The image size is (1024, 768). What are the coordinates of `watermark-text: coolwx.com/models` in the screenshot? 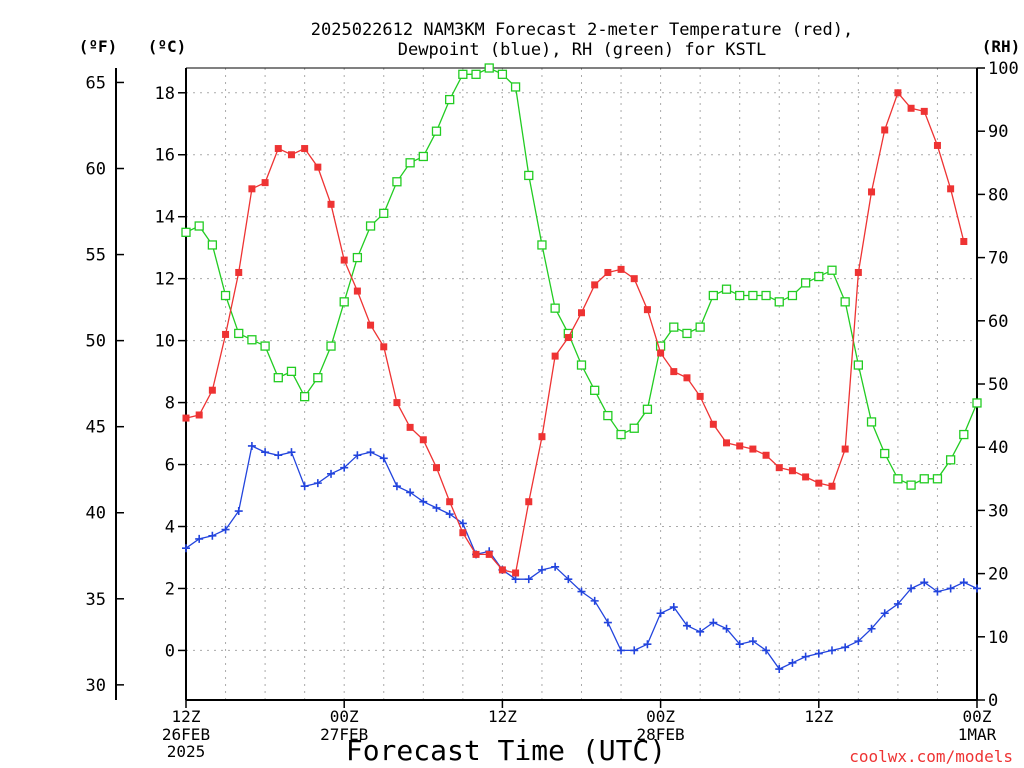 It's located at (931, 756).